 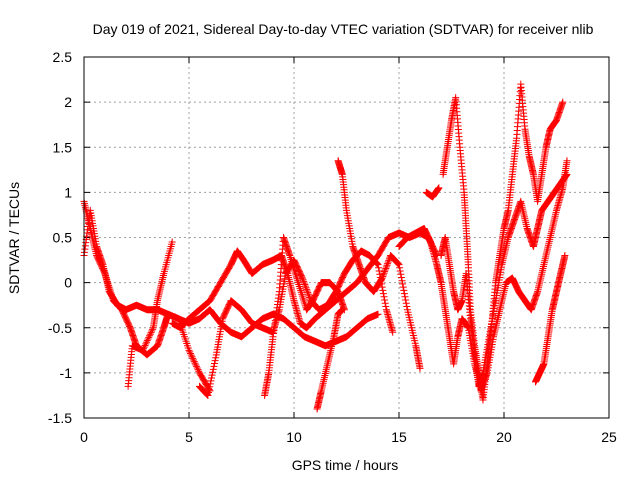 I want to click on y-tick-label: 0, so click(x=68, y=283).